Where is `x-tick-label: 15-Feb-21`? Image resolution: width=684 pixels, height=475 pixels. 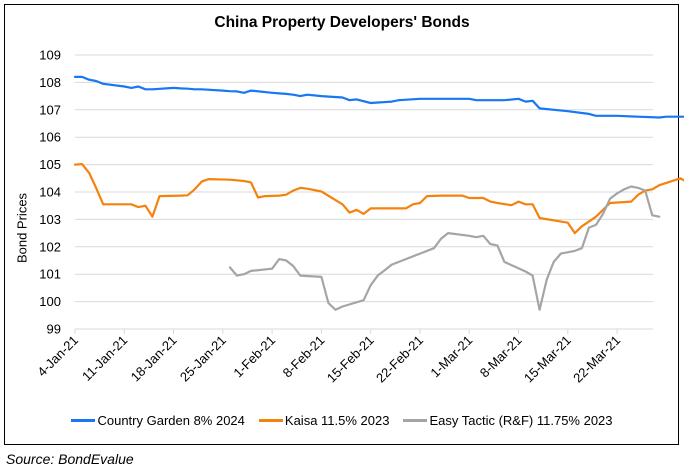 x-tick-label: 15-Feb-21 is located at coordinates (350, 359).